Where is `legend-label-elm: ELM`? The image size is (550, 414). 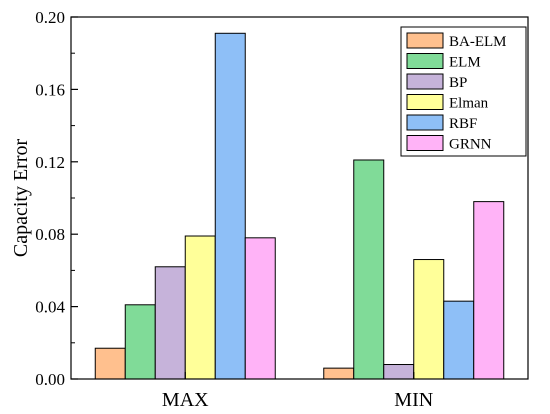 legend-label-elm: ELM is located at coordinates (465, 63).